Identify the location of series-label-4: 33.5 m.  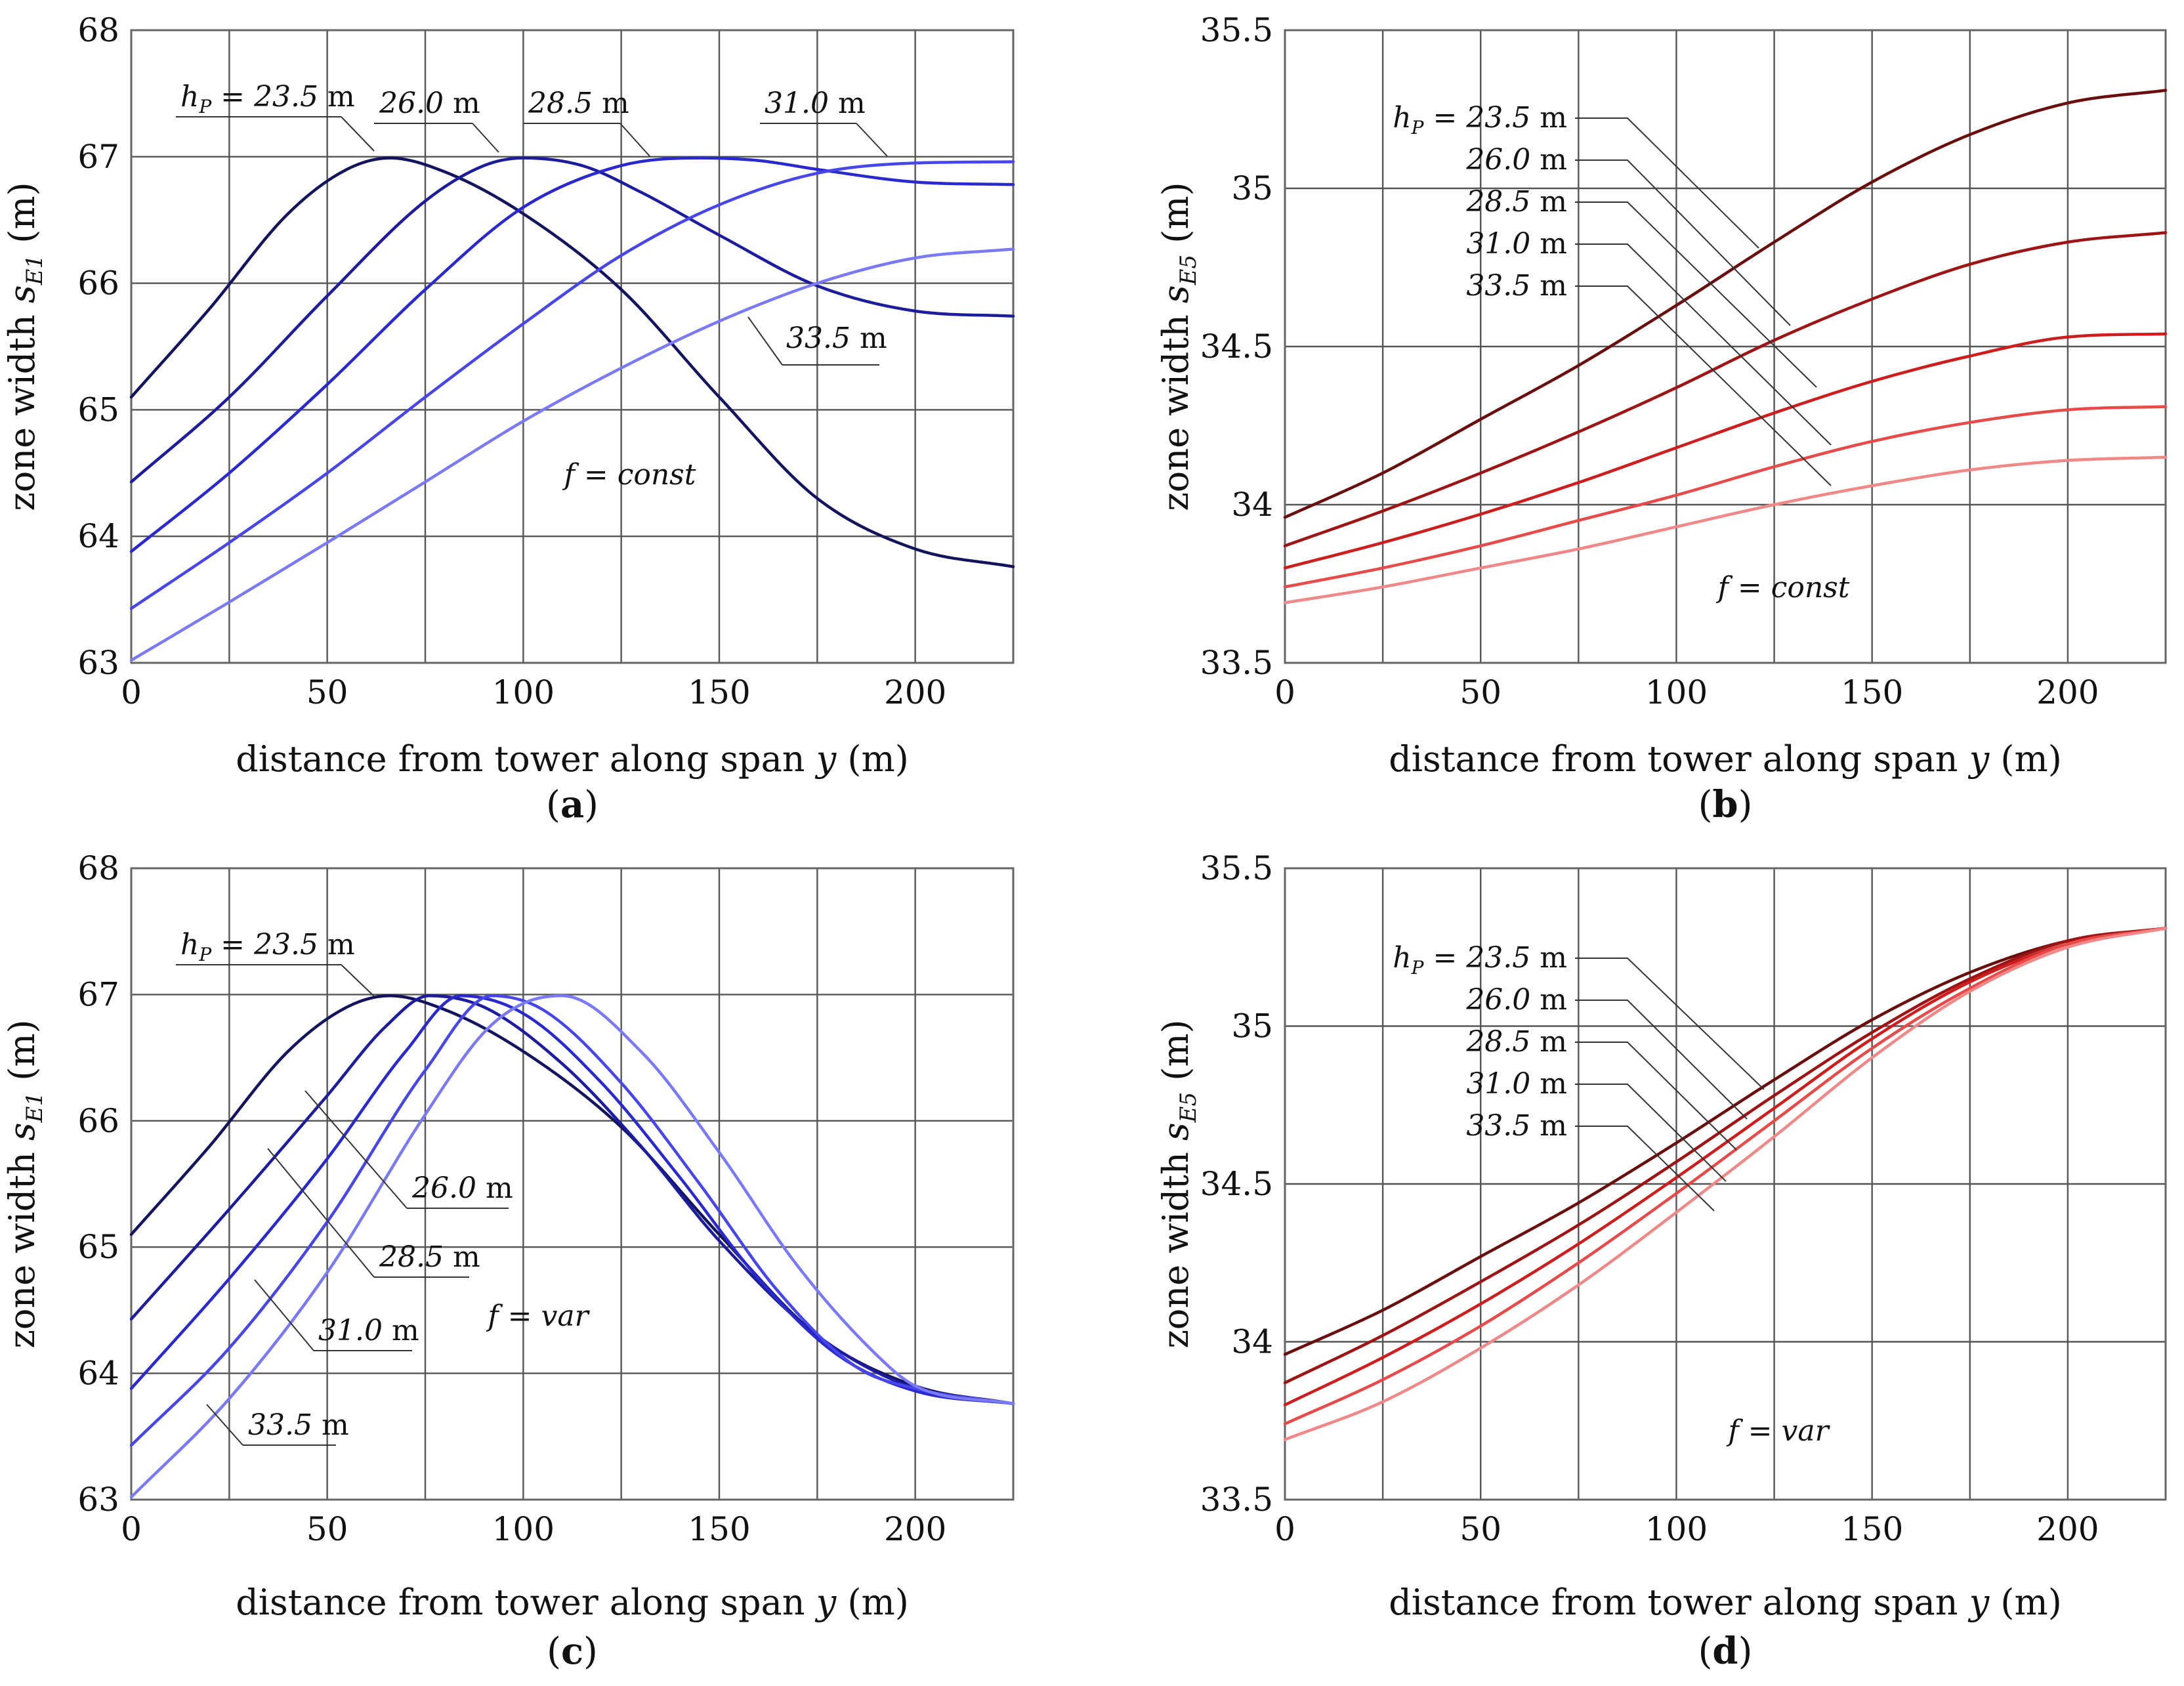
(298, 1425).